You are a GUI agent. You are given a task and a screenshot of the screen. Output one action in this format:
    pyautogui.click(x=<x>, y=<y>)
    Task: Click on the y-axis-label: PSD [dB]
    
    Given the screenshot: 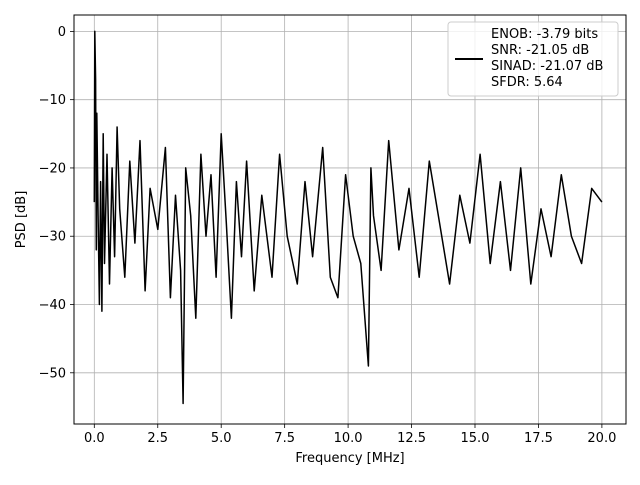 What is the action you would take?
    pyautogui.click(x=21, y=220)
    